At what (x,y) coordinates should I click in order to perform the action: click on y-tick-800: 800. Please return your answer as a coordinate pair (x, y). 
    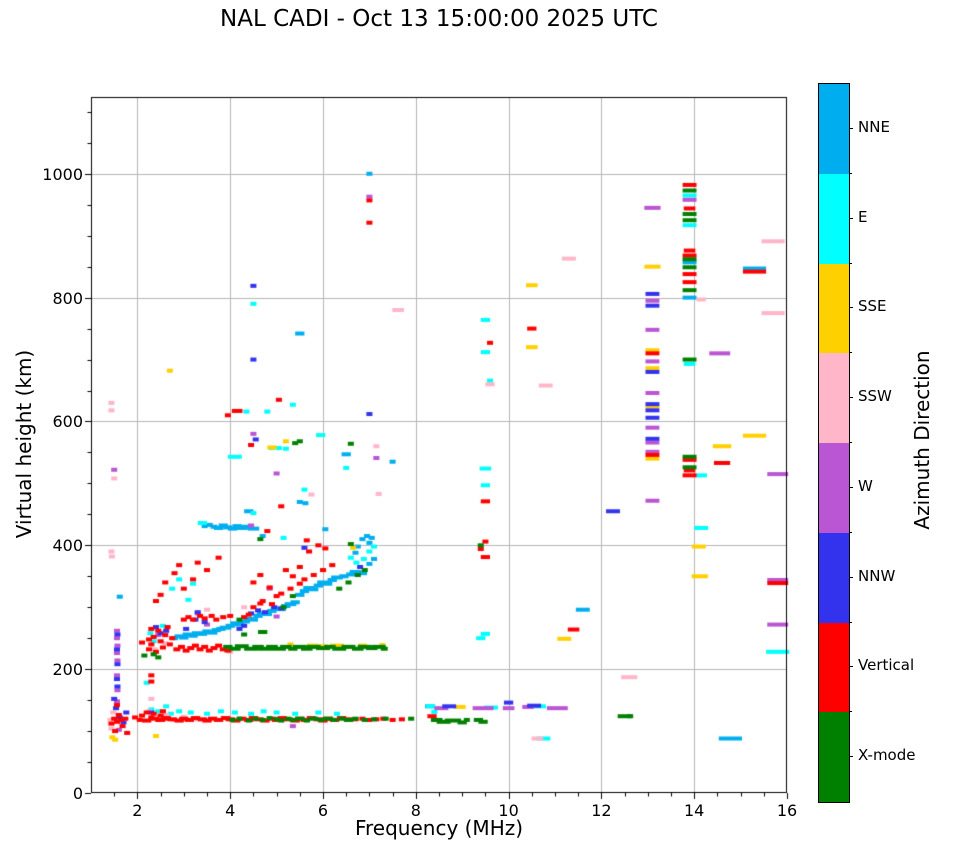
    Looking at the image, I should click on (67, 298).